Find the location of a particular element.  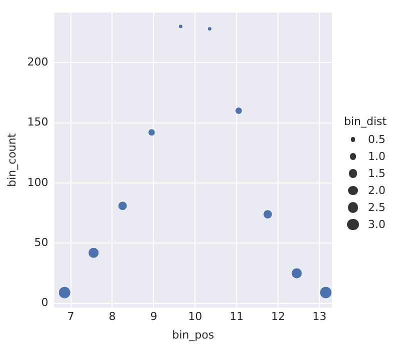

y-tick-label: 200 is located at coordinates (37, 61).